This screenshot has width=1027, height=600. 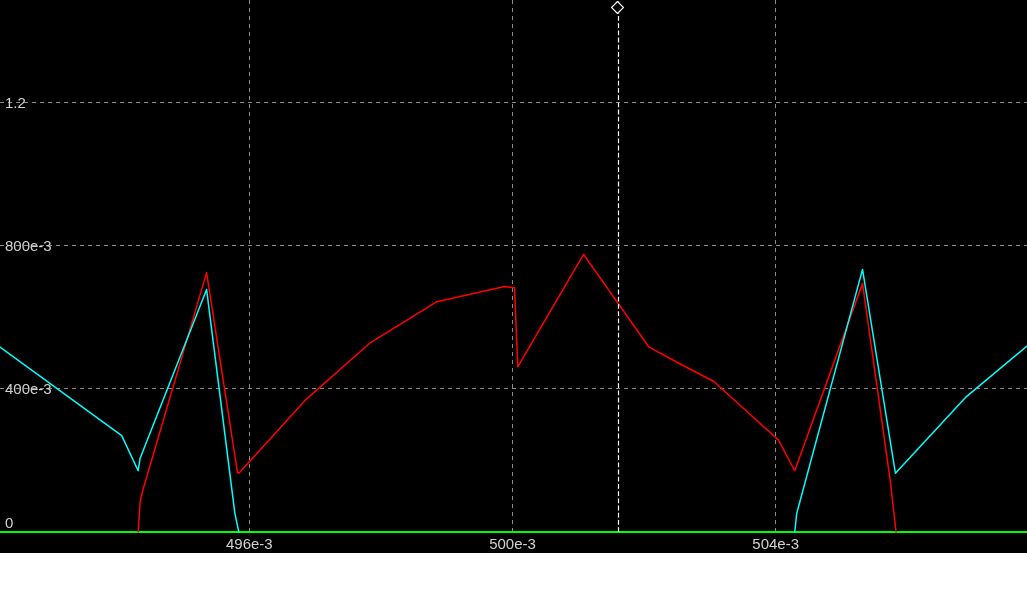 What do you see at coordinates (9, 522) in the screenshot?
I see `y-tick-label: 0` at bounding box center [9, 522].